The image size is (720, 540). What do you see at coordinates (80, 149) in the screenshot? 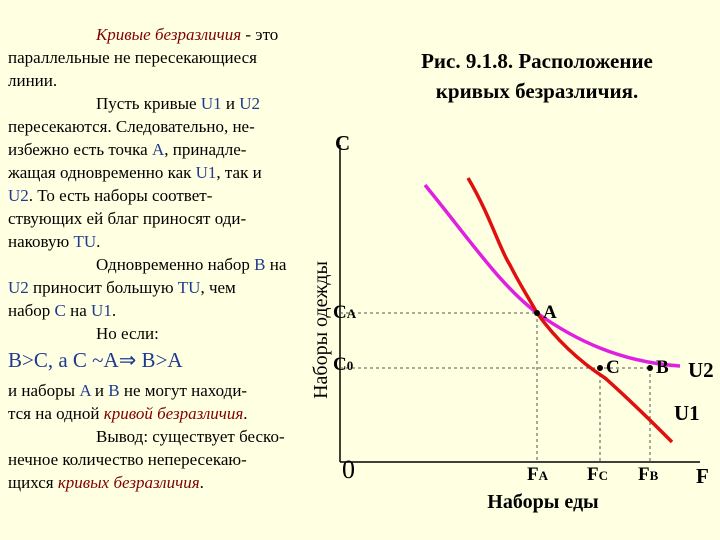
I see `text: избежно есть точка` at bounding box center [80, 149].